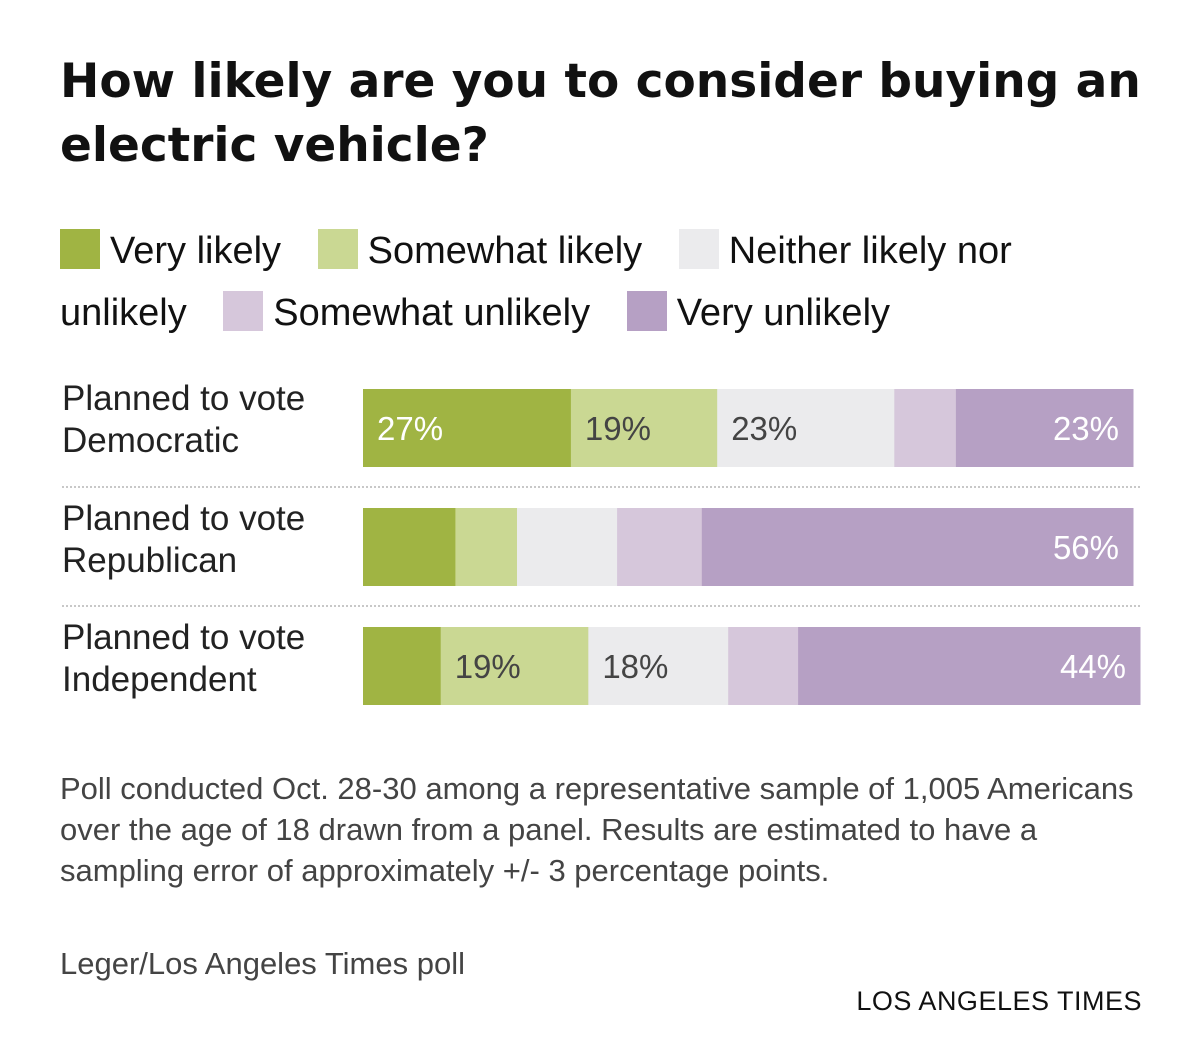  I want to click on bar-data-label: 56%, so click(1086, 547).